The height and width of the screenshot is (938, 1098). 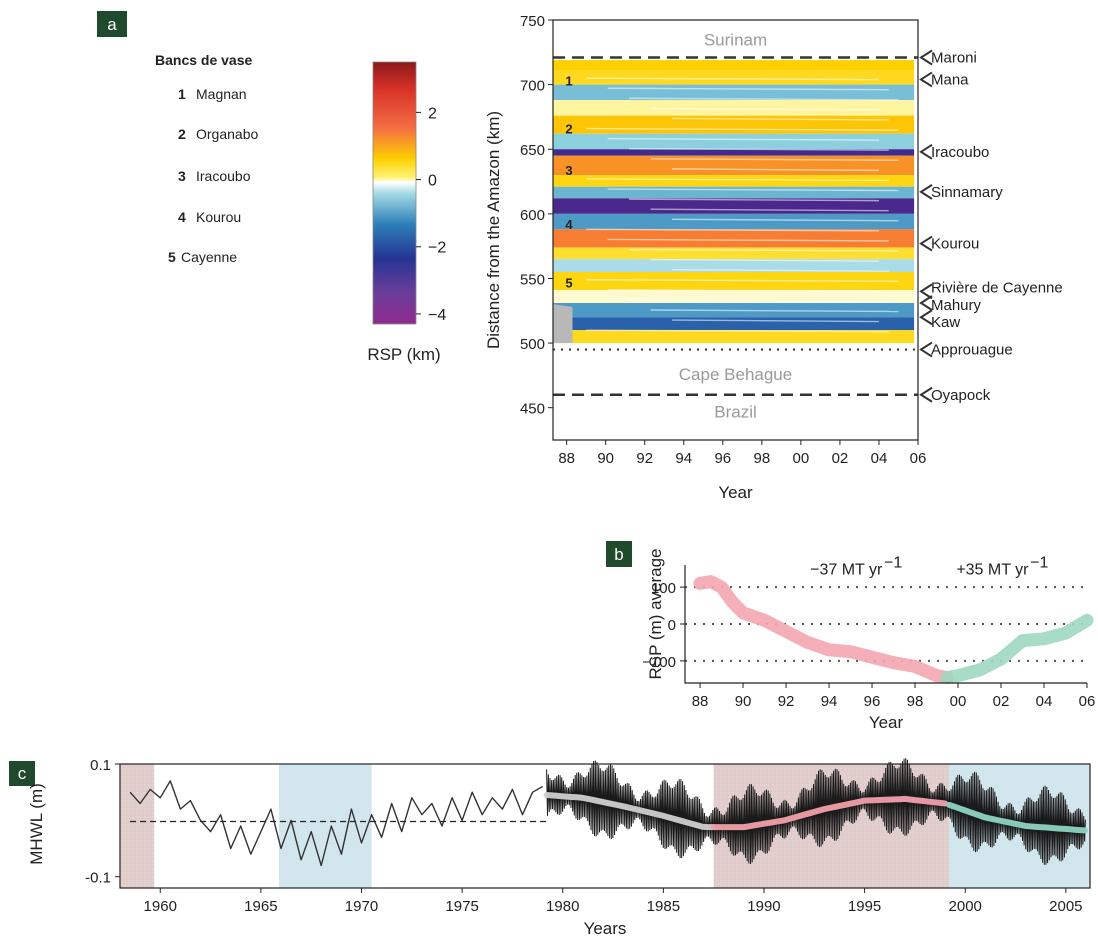 I want to click on heatmap-x-tick-label: 98, so click(x=762, y=458).